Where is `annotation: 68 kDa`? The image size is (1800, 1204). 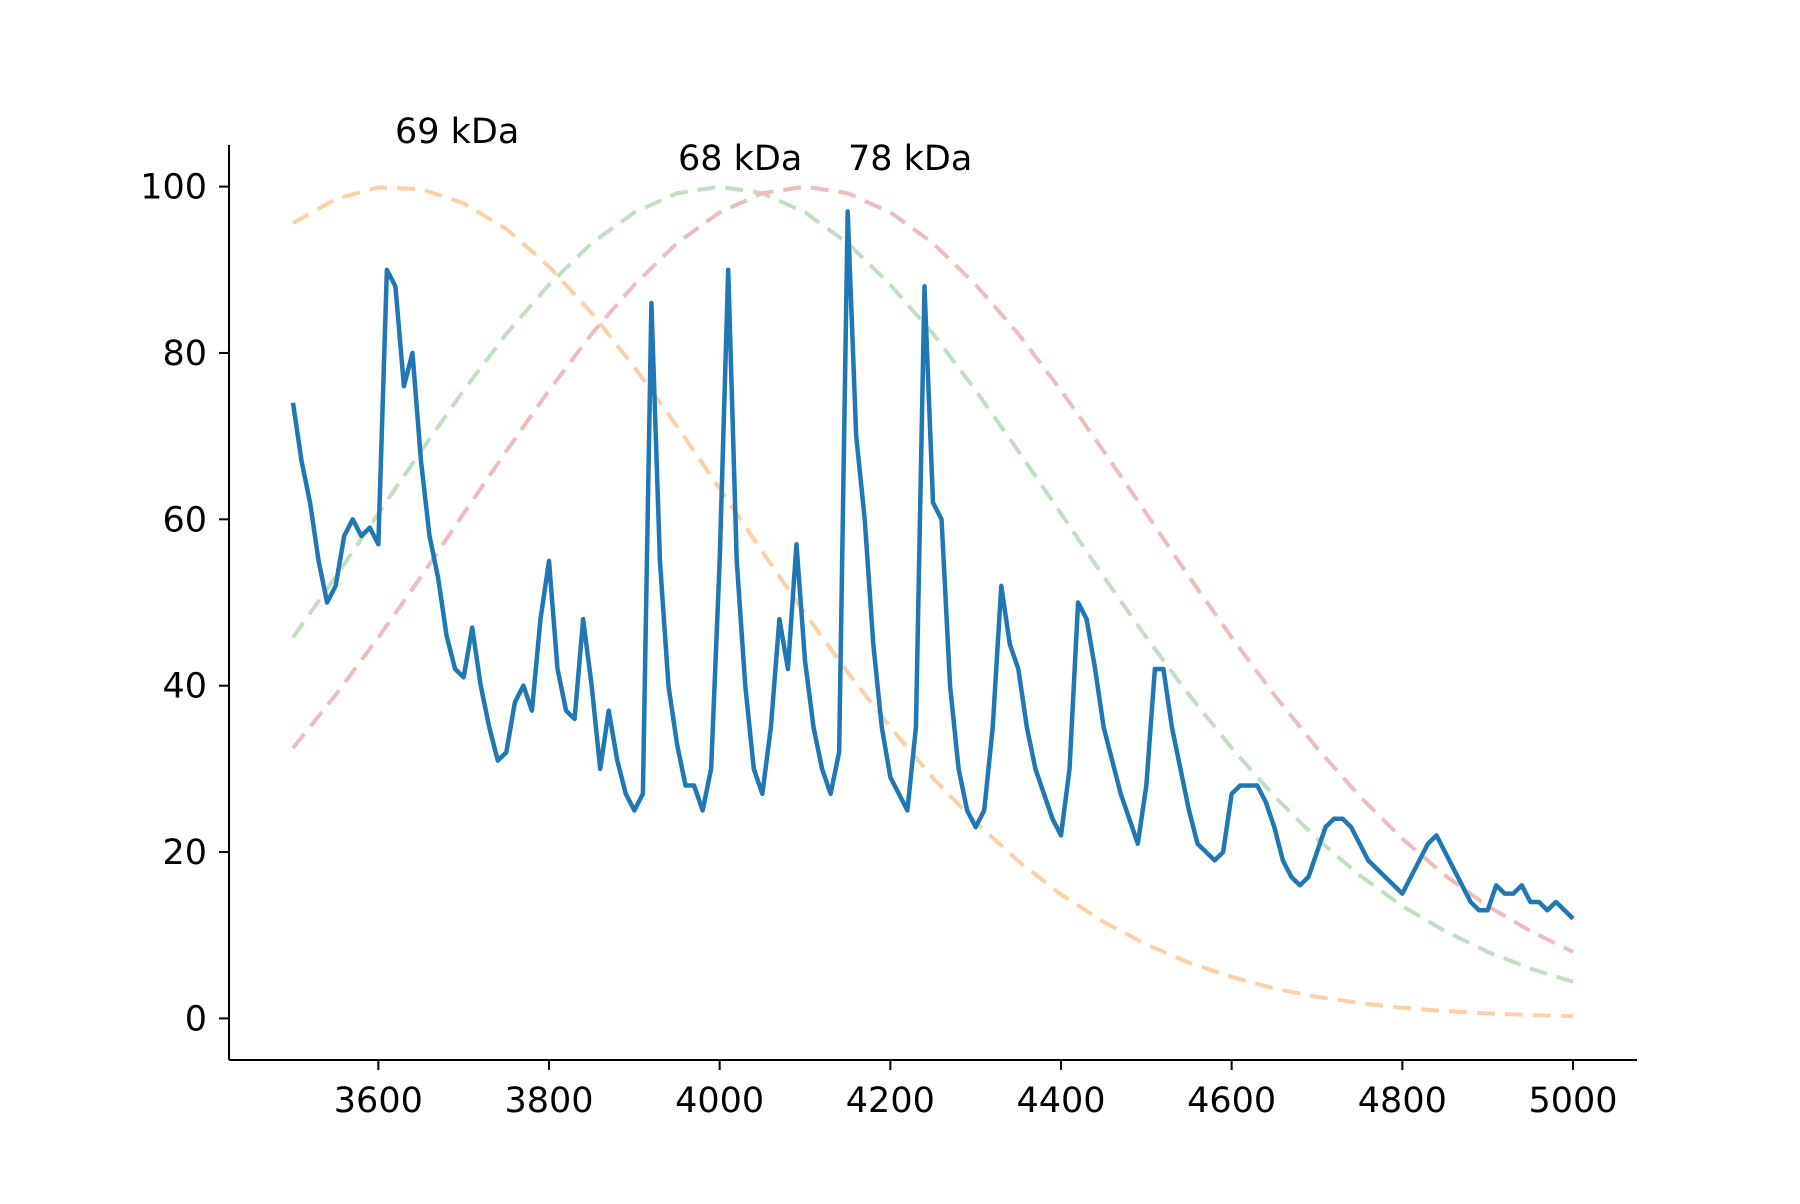 annotation: 68 kDa is located at coordinates (740, 159).